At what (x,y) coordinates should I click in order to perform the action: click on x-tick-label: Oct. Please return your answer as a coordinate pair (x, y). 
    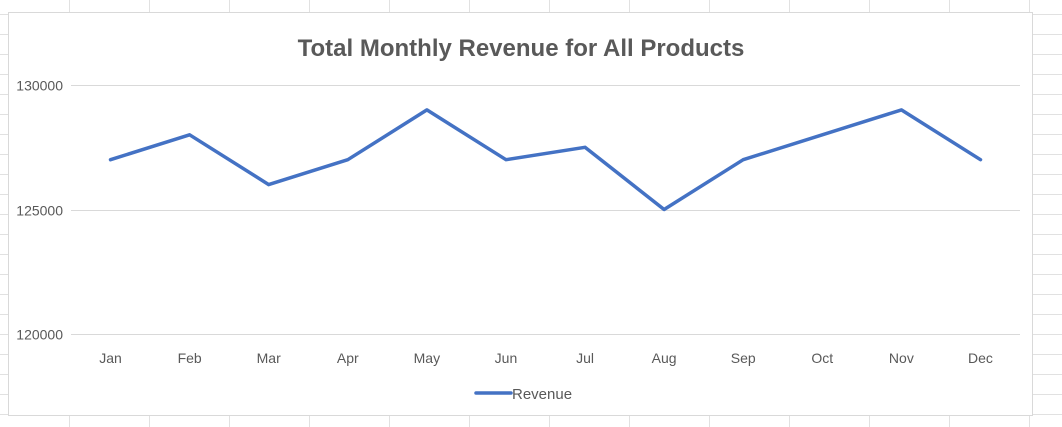
    Looking at the image, I should click on (822, 358).